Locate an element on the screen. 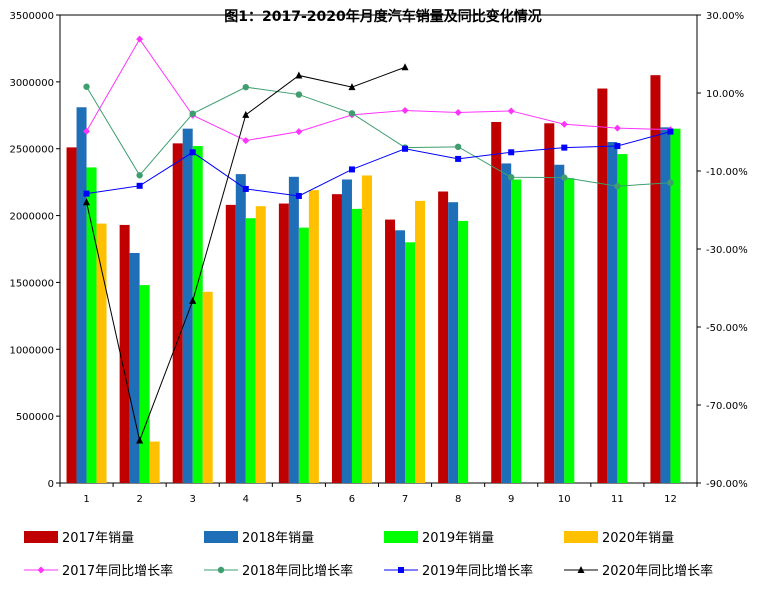  left-axis-tick-label: 500000 is located at coordinates (35, 417).